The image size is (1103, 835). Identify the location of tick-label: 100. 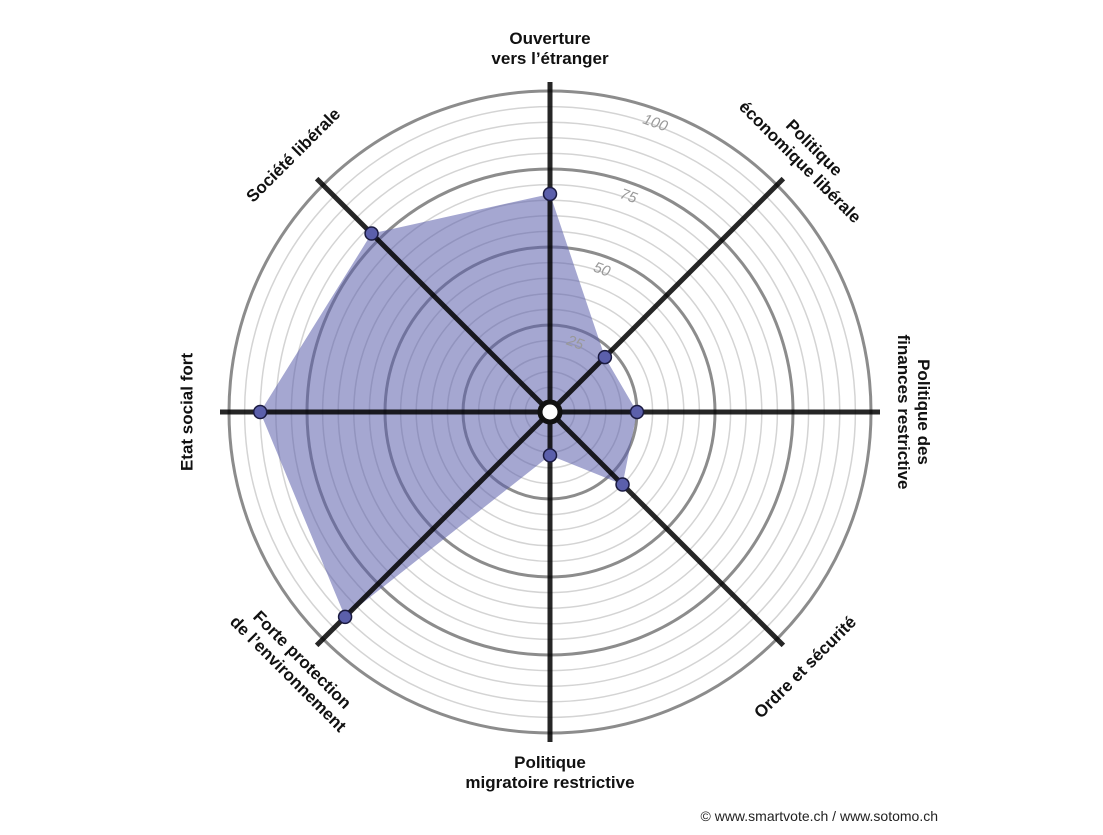
(656, 123).